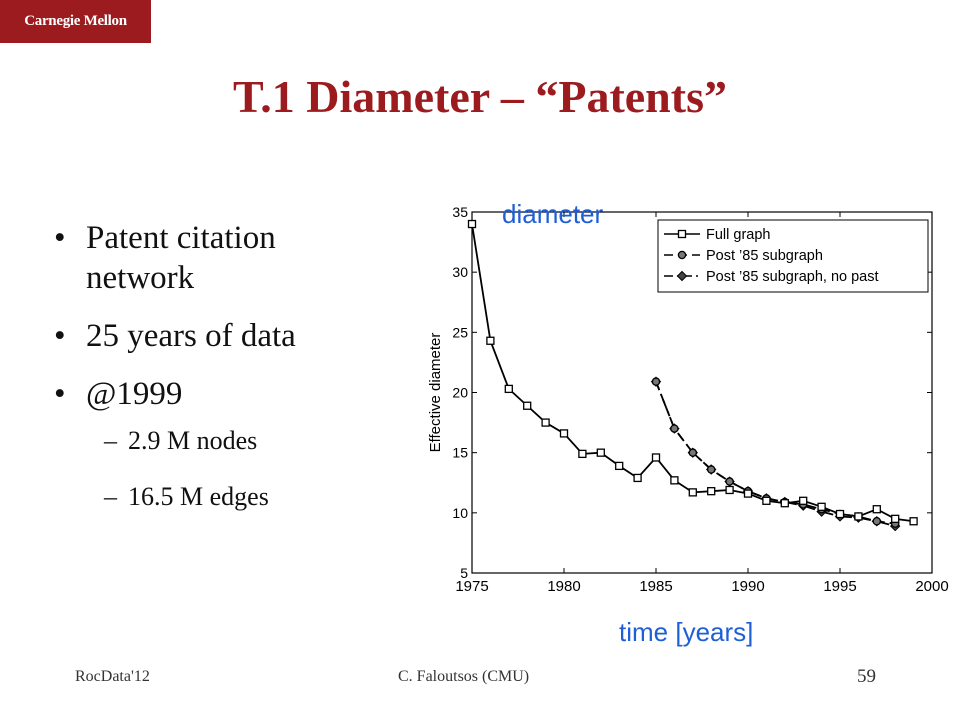 This screenshot has height=720, width=960. What do you see at coordinates (686, 632) in the screenshot?
I see `annotation-time: time [years]` at bounding box center [686, 632].